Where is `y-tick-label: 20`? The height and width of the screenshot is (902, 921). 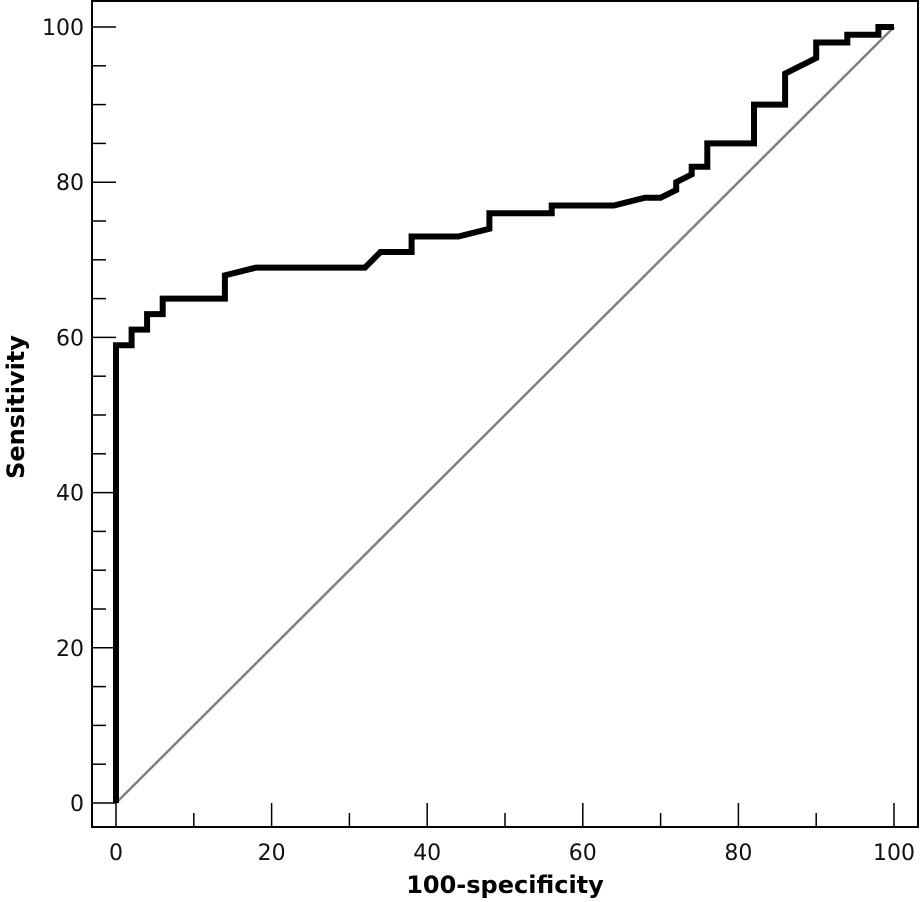
y-tick-label: 20 is located at coordinates (70, 649).